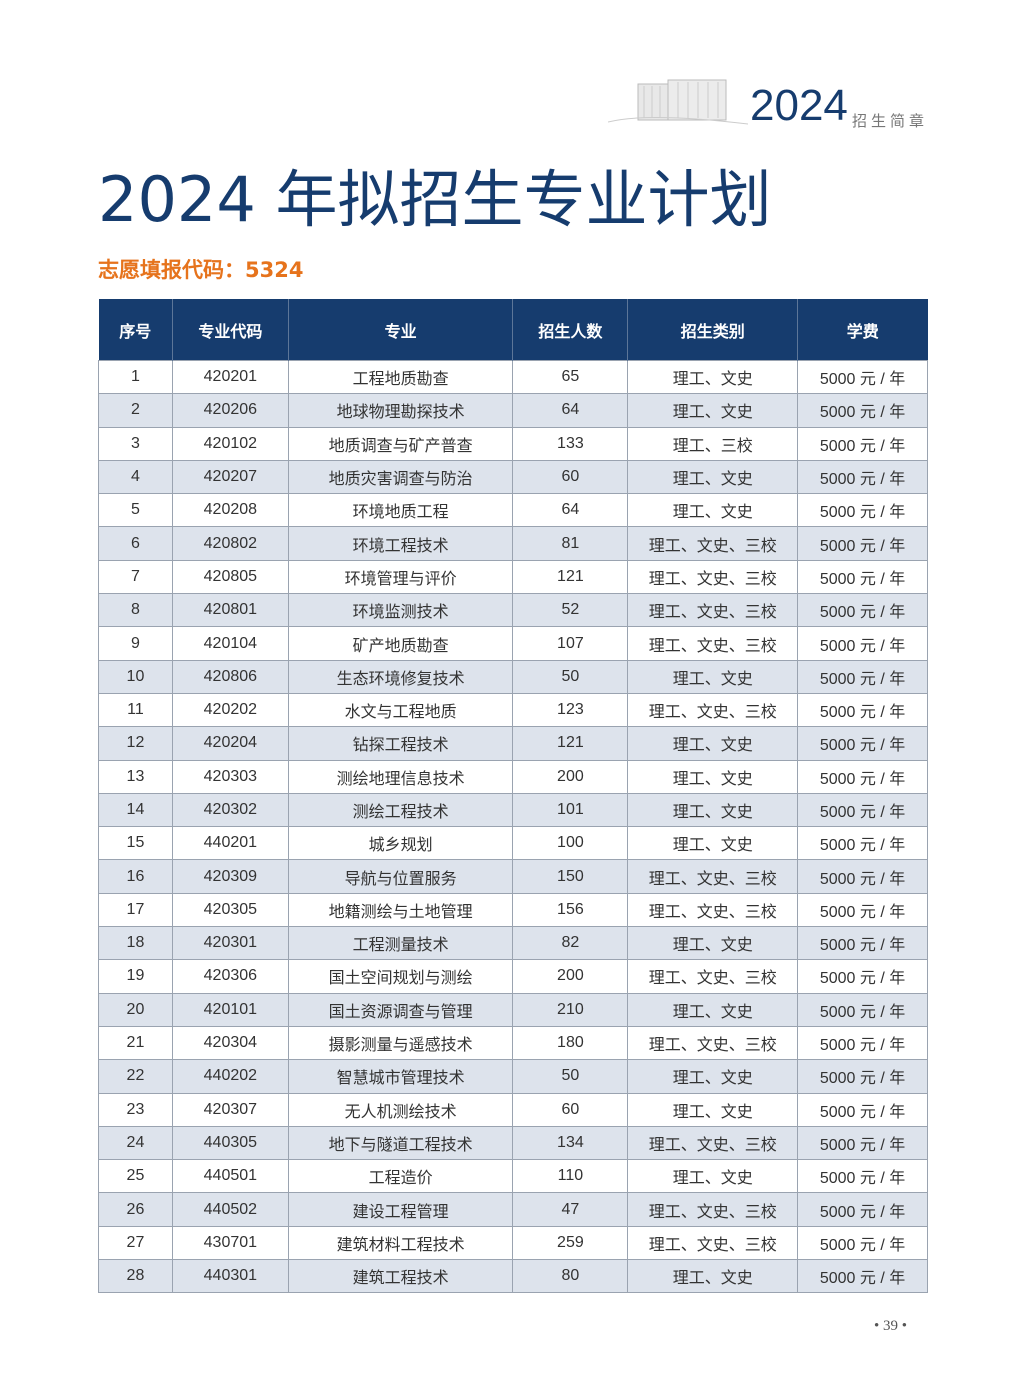 Image resolution: width=1024 pixels, height=1389 pixels. I want to click on table-row: 25 440501 工程造价 110 理工、文史 5000 元 / 年, so click(513, 1176).